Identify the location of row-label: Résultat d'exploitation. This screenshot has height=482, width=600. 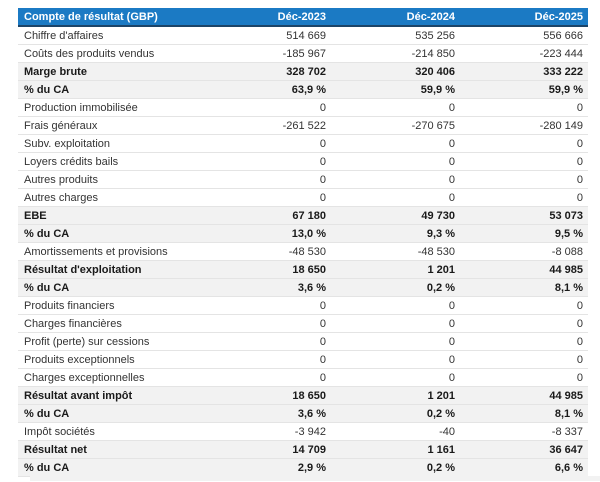
(109, 269).